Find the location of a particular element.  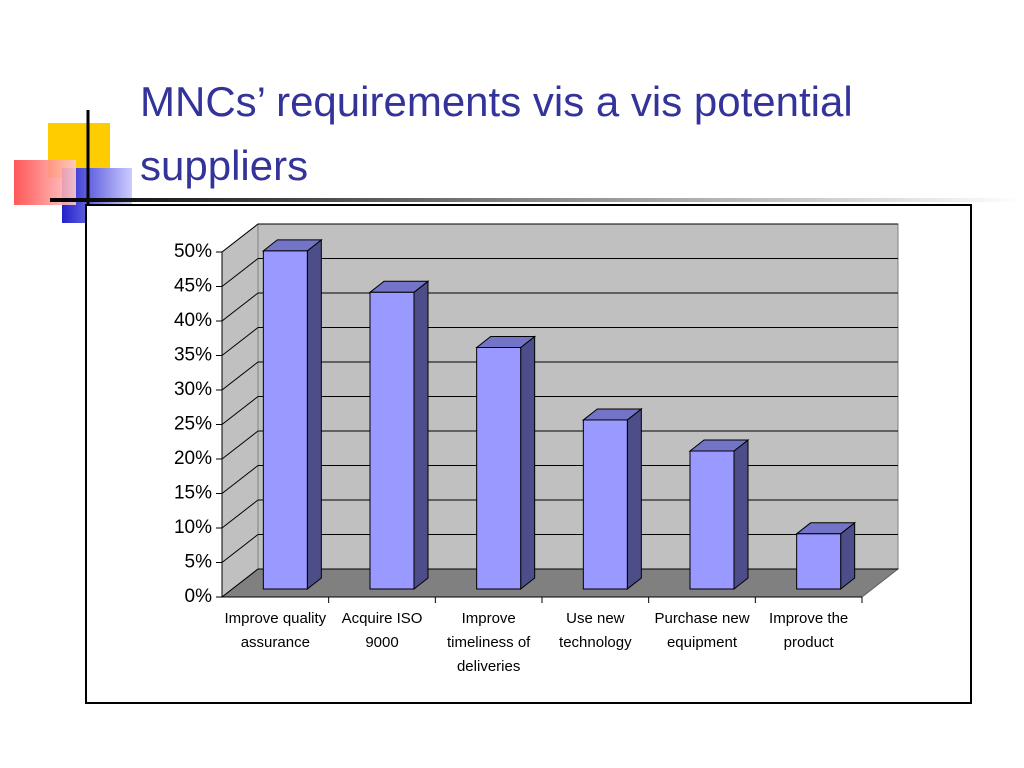

y-tick-label: 5% is located at coordinates (199, 562).